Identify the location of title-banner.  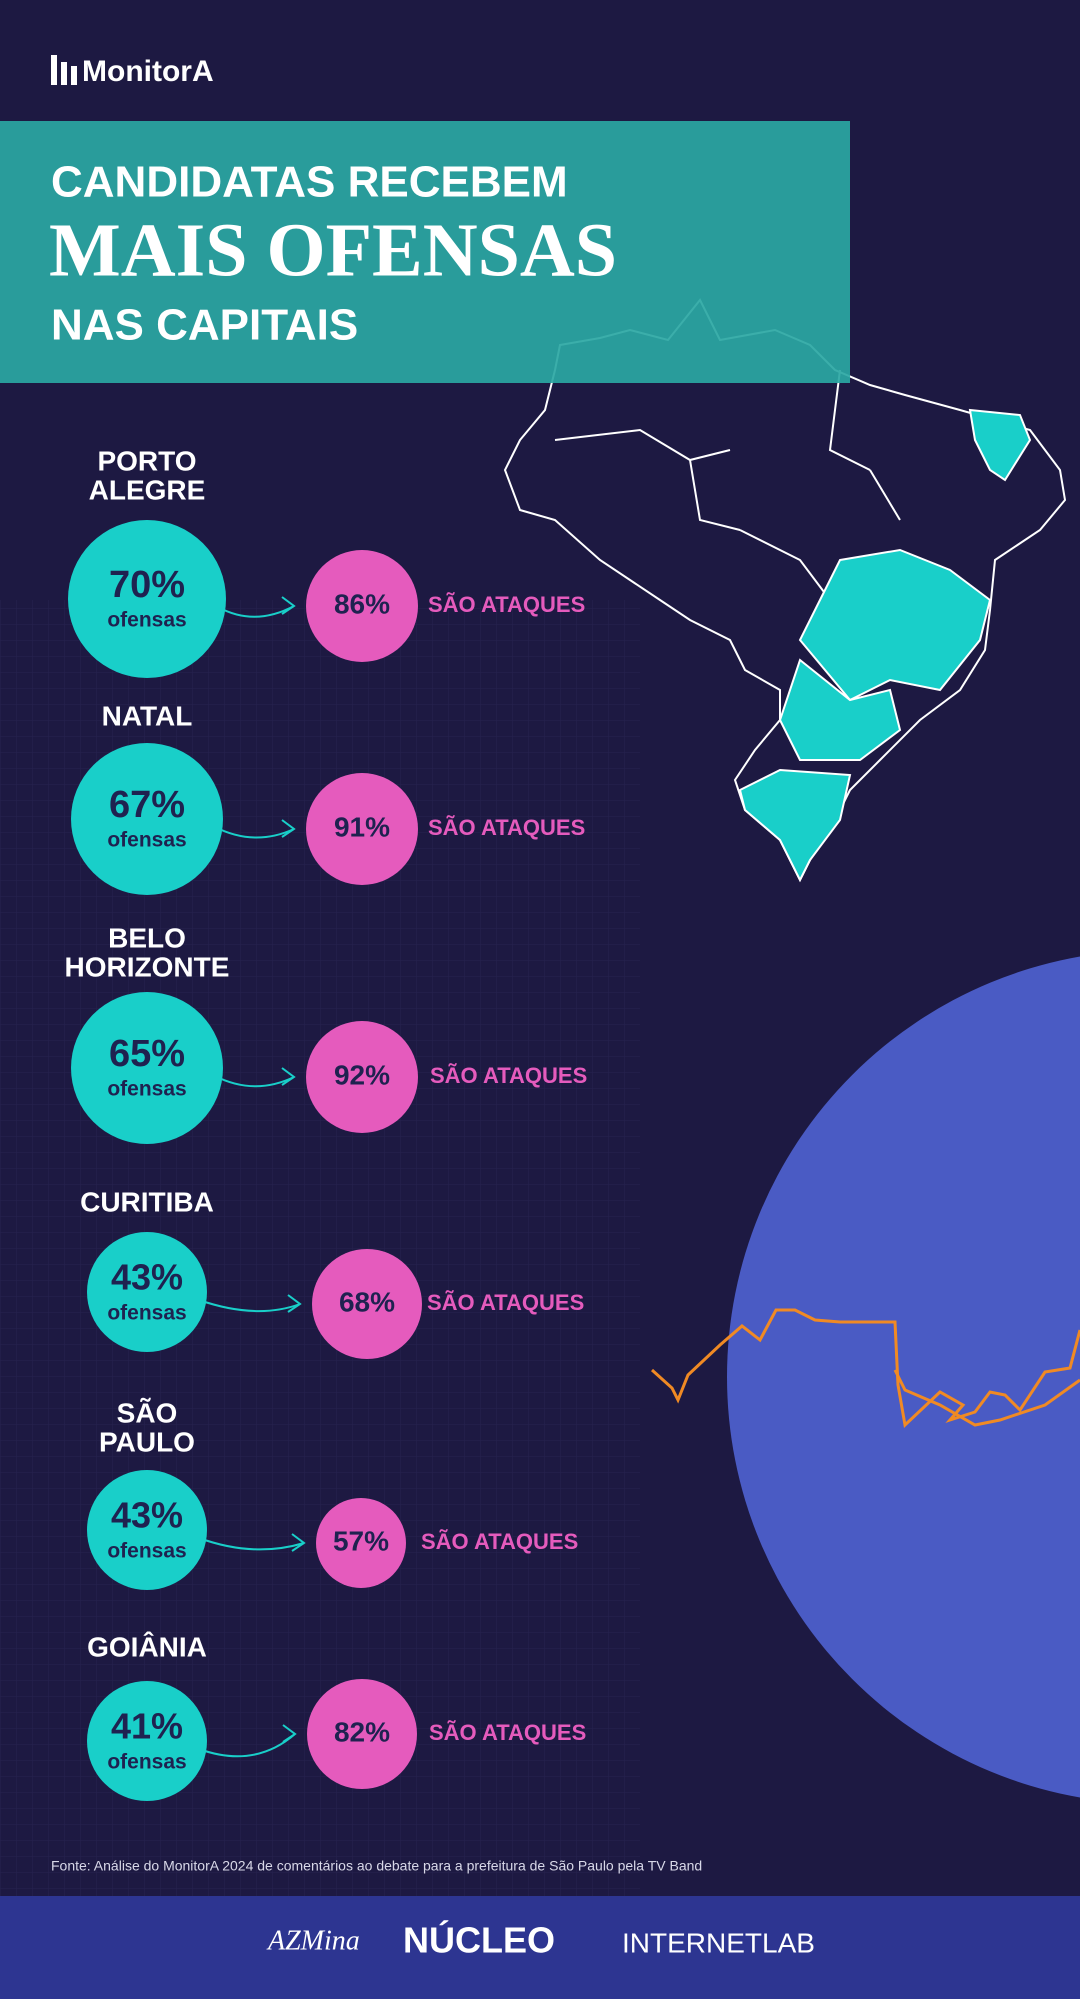
(425, 252).